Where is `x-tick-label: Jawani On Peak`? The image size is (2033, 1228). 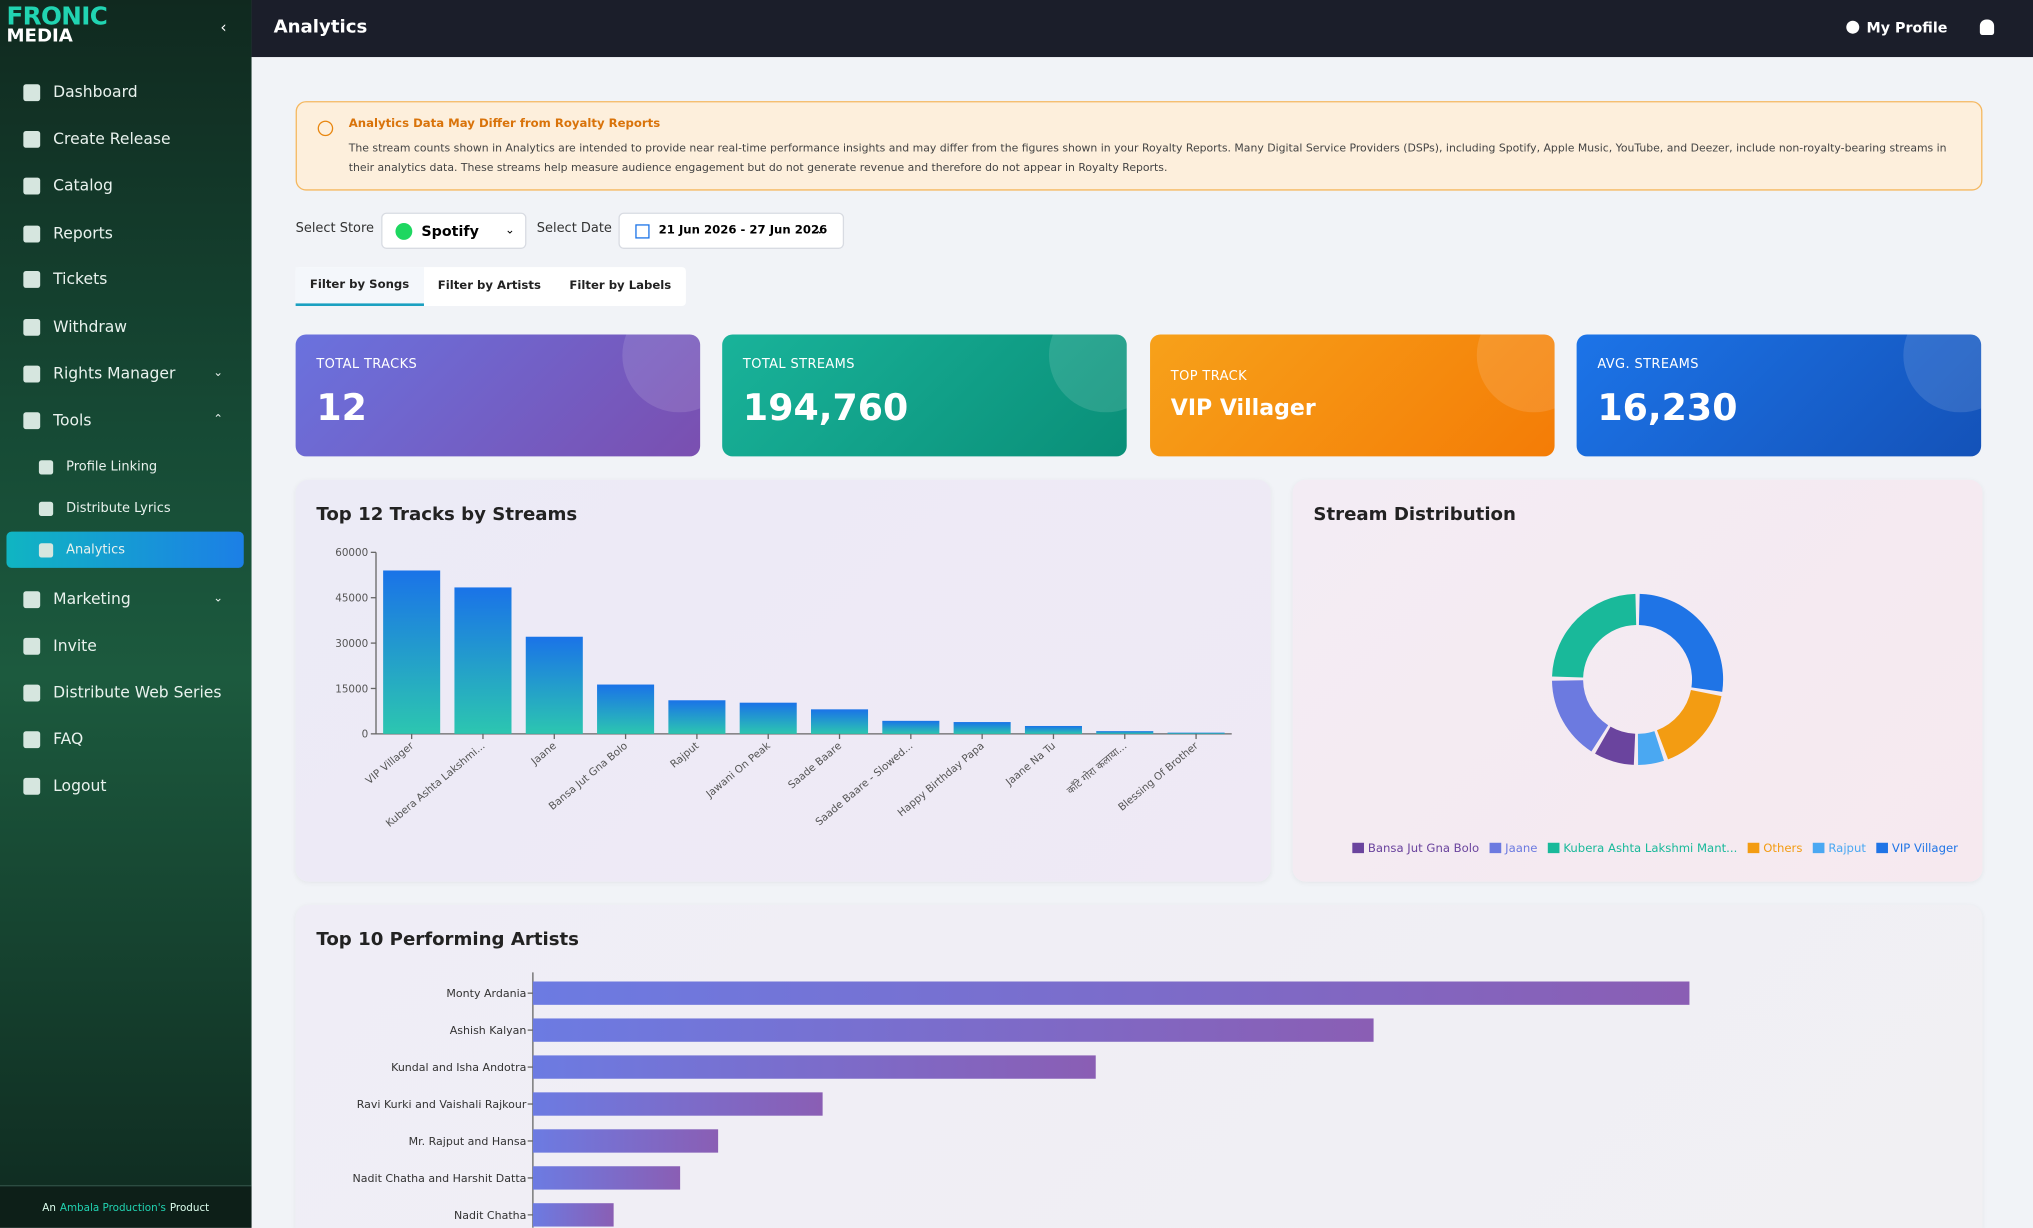 x-tick-label: Jawani On Peak is located at coordinates (737, 770).